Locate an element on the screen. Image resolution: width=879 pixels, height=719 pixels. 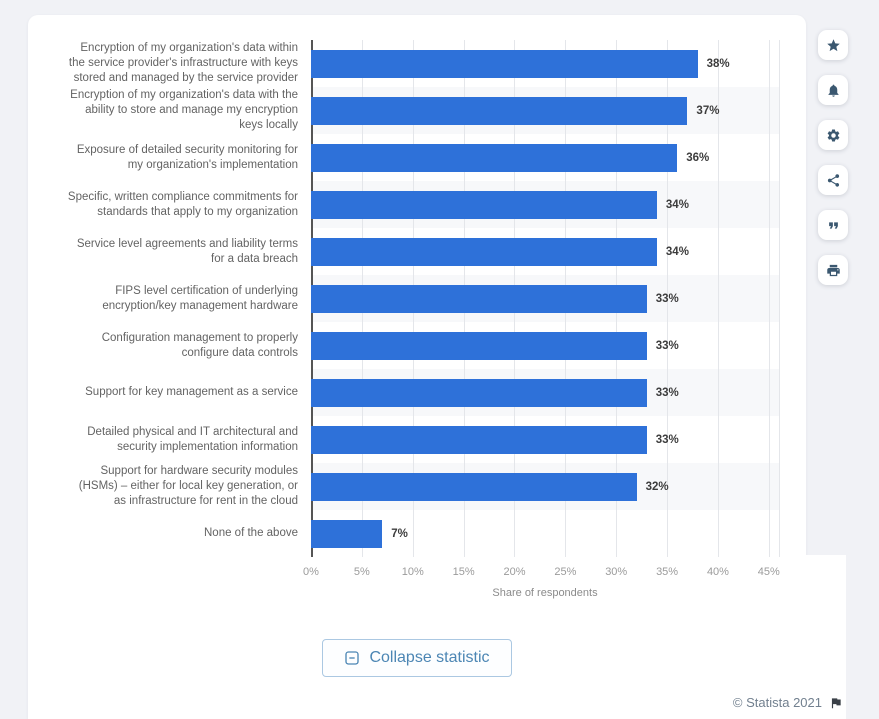
share-button is located at coordinates (833, 180).